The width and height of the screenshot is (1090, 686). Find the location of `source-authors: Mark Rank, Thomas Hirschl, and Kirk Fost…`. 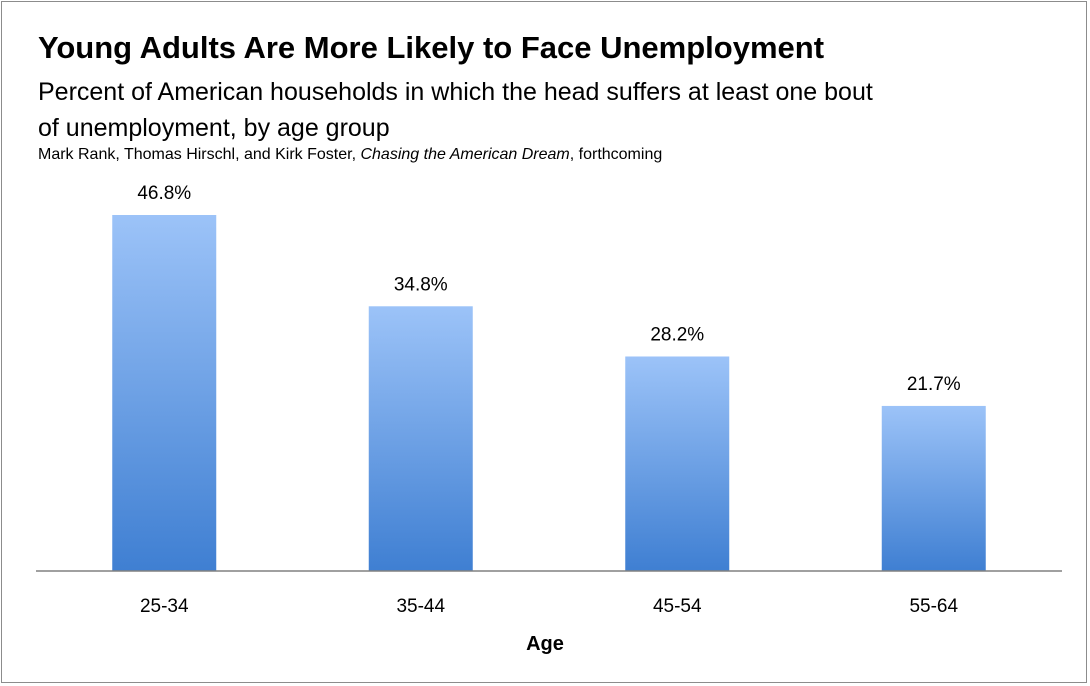

source-authors: Mark Rank, Thomas Hirschl, and Kirk Fost… is located at coordinates (199, 154).